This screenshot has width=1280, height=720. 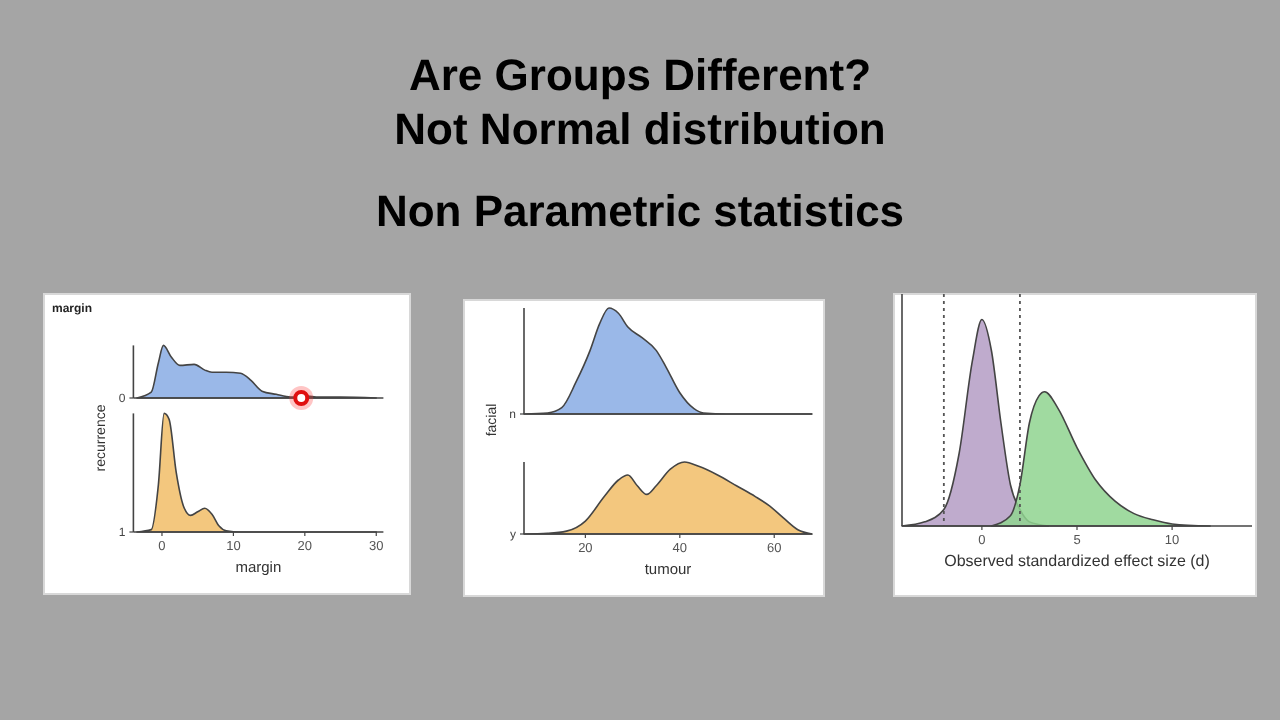 I want to click on text: Not Normal distribution, so click(x=640, y=129).